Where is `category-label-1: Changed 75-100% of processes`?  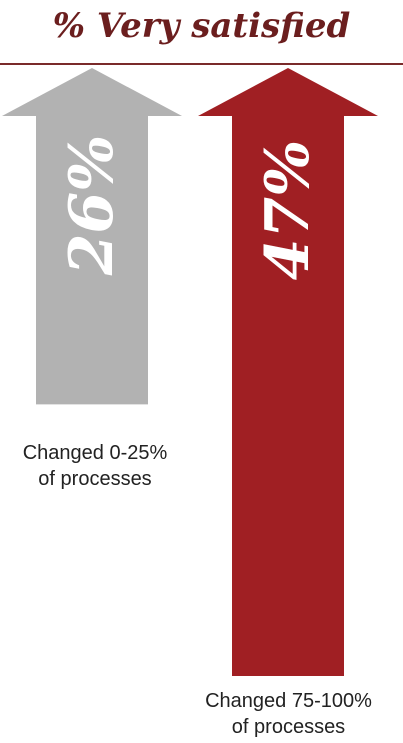 category-label-1: Changed 75-100% of processes is located at coordinates (288, 714).